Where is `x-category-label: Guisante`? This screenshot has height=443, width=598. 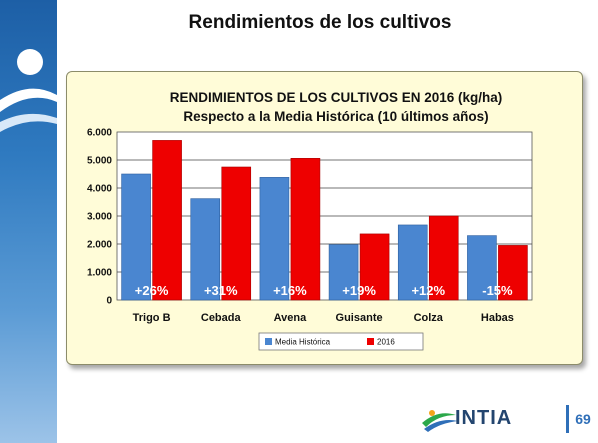
x-category-label: Guisante is located at coordinates (359, 318).